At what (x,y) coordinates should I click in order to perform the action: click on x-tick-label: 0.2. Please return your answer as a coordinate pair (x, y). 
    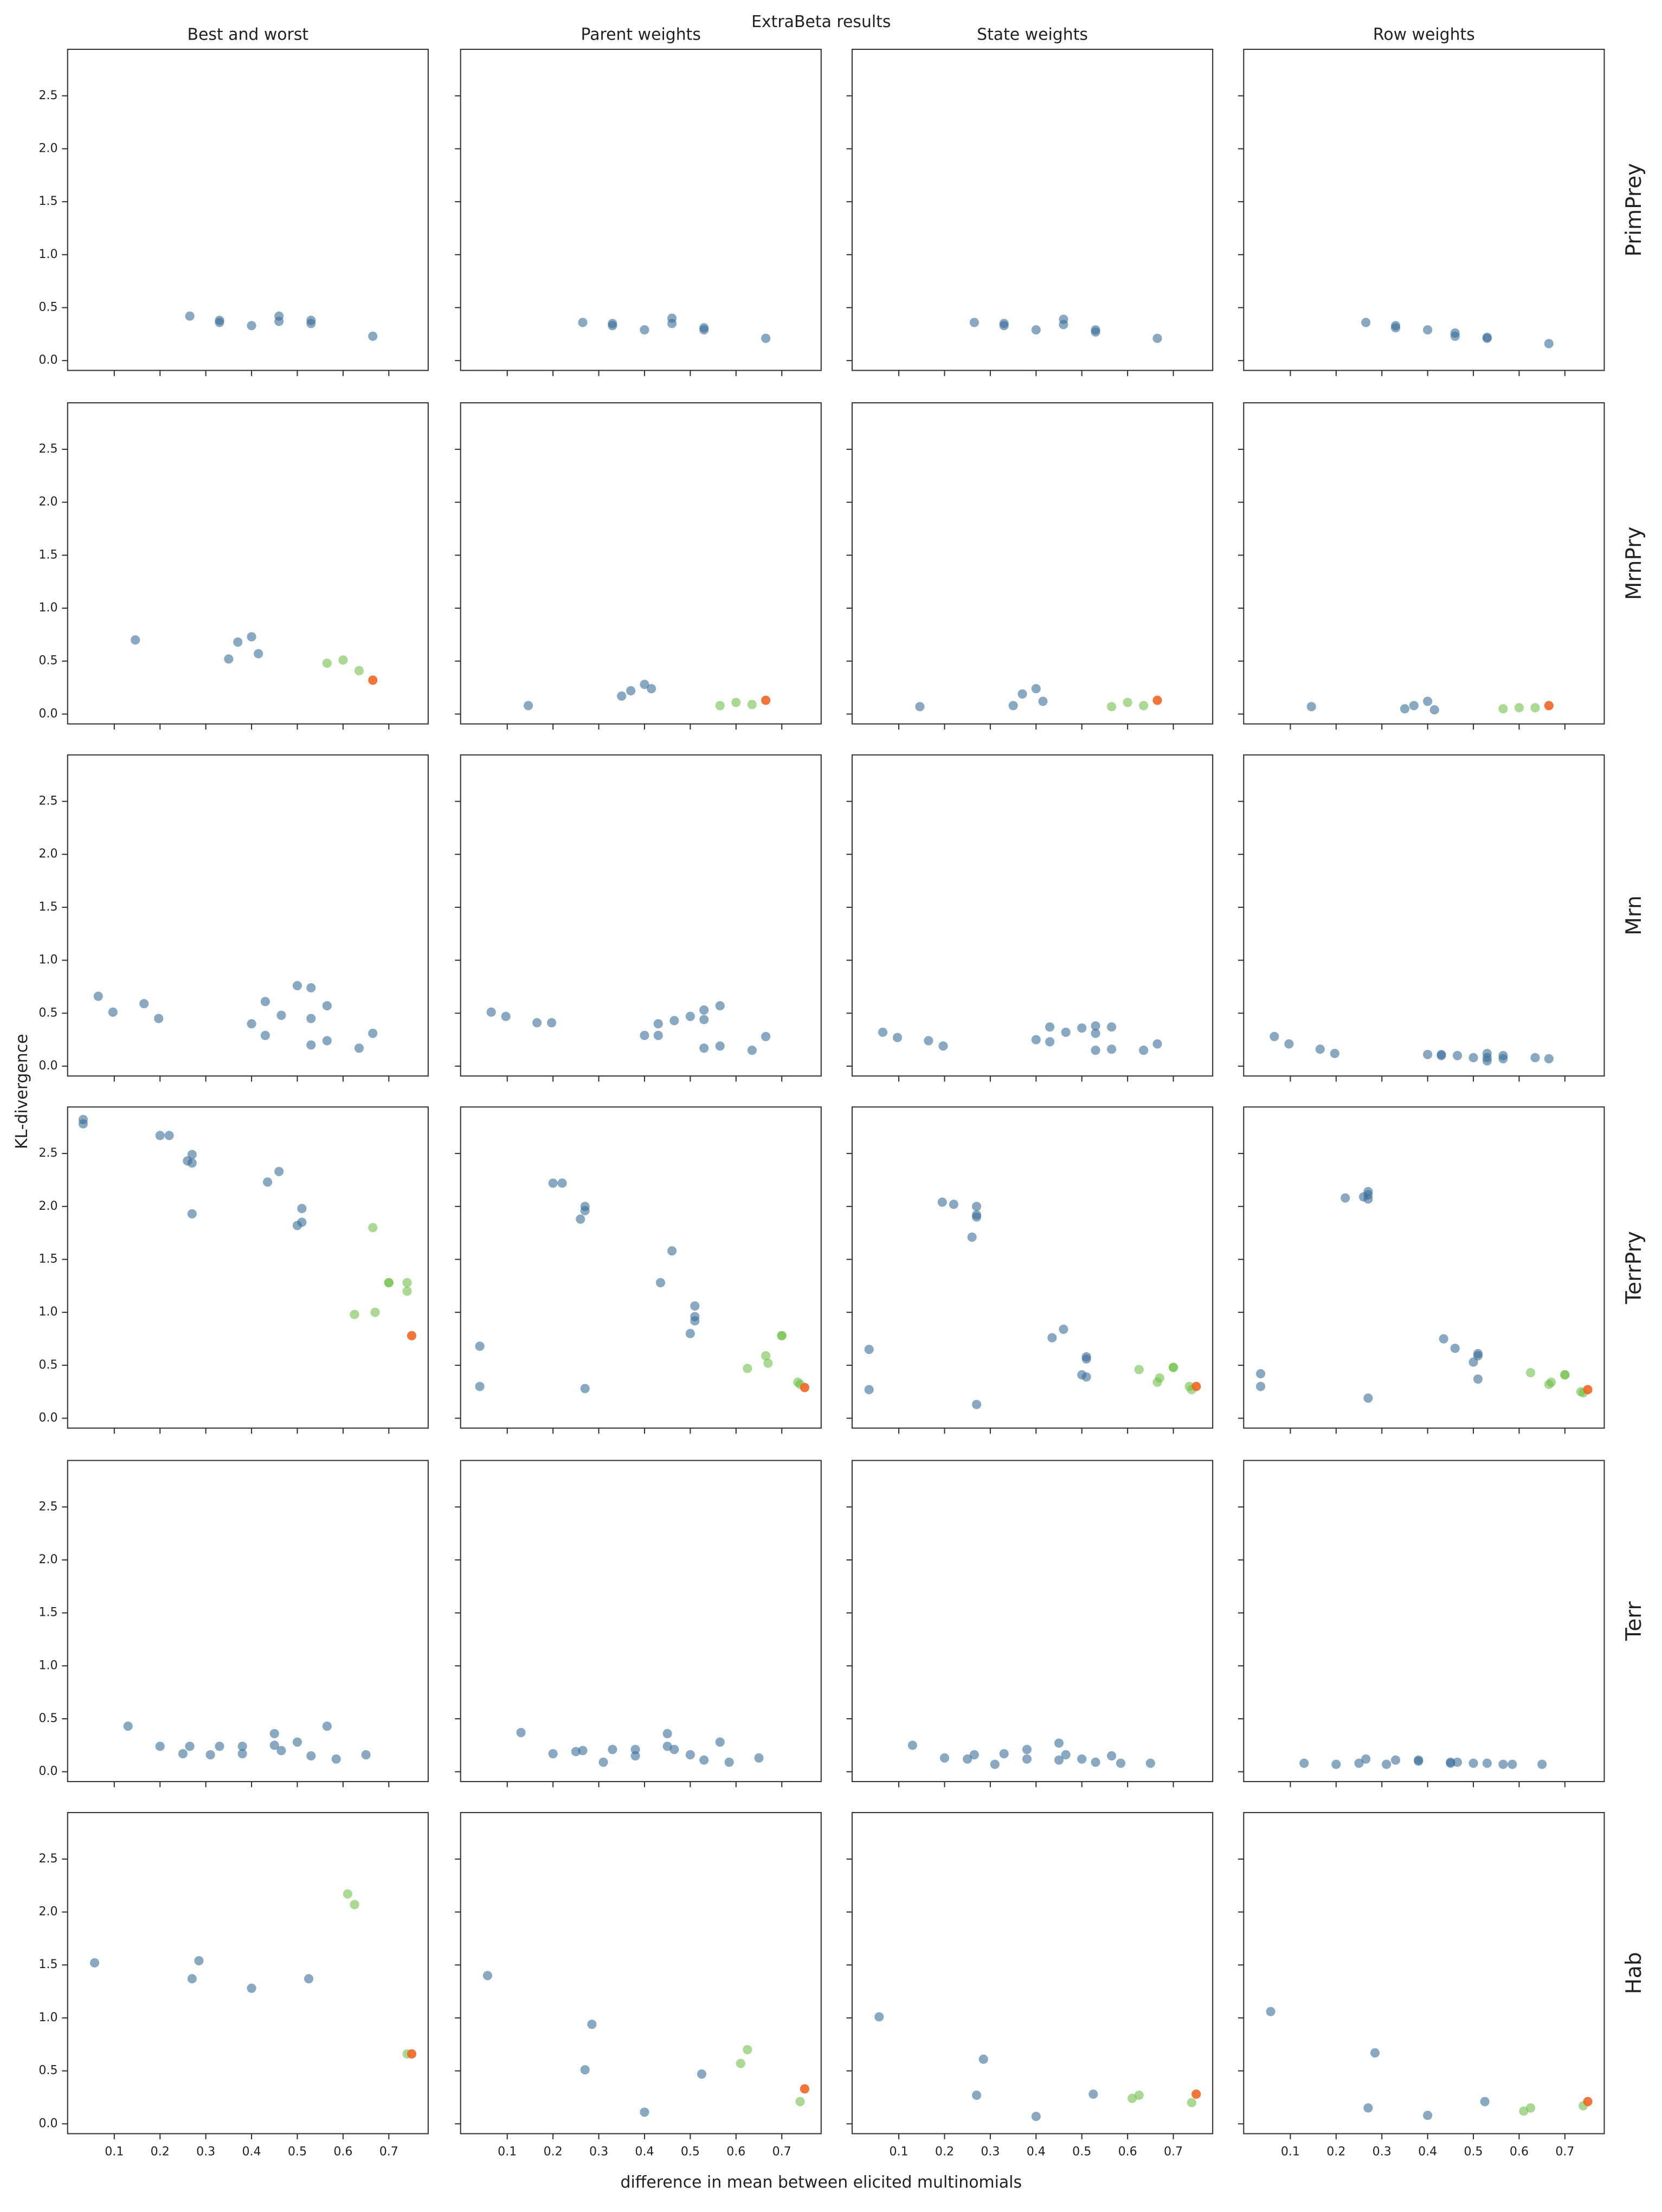
    Looking at the image, I should click on (553, 2151).